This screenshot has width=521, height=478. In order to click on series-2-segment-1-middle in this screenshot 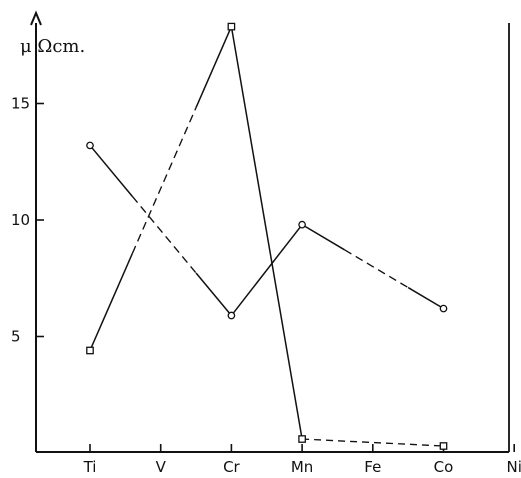, I will do `click(164, 180)`.